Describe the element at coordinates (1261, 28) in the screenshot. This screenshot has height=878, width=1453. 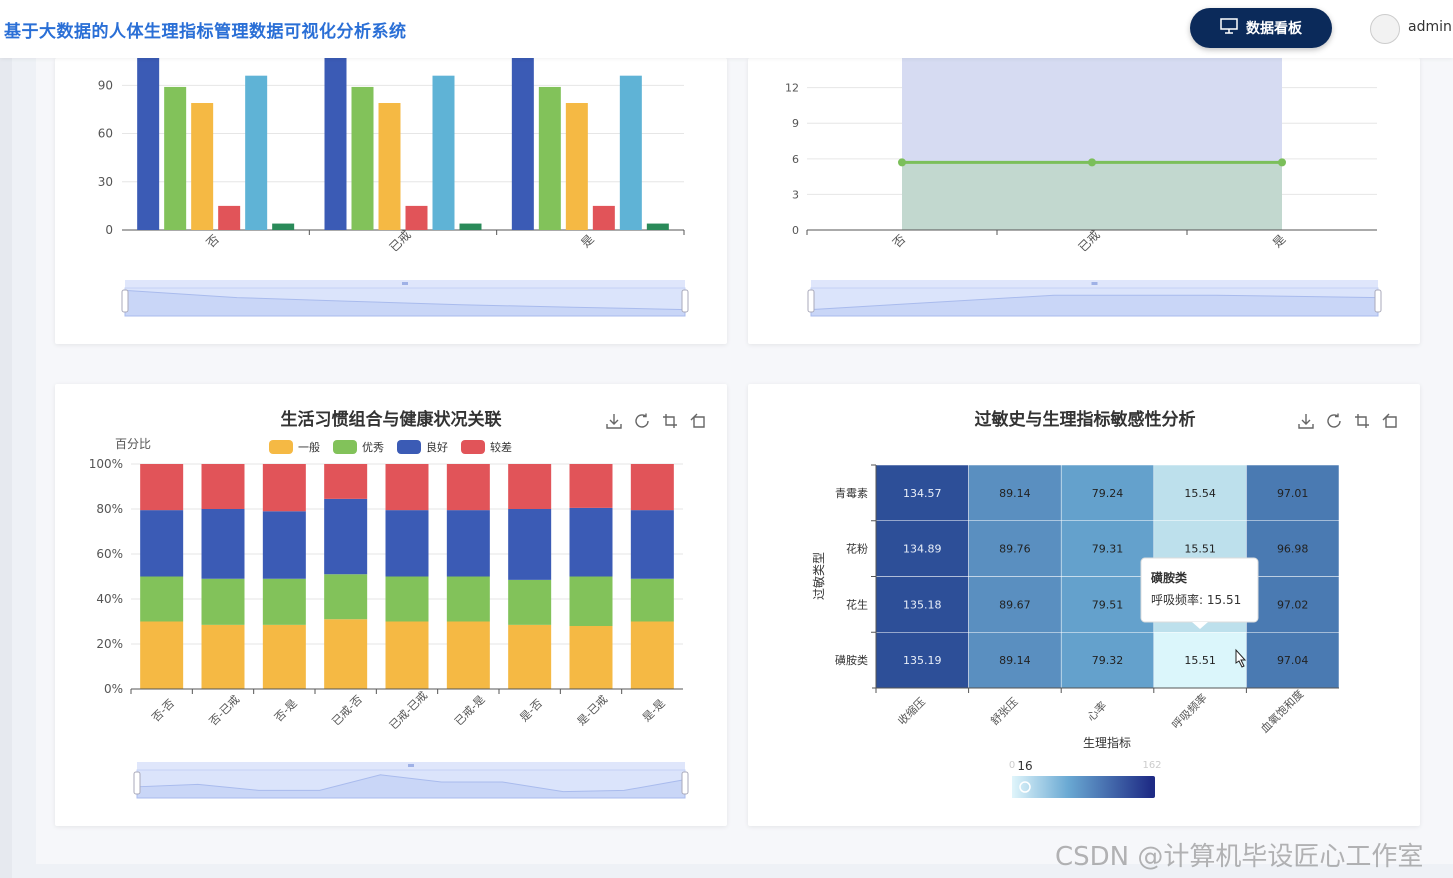
I see `dashboard-button: 数据看板` at that location.